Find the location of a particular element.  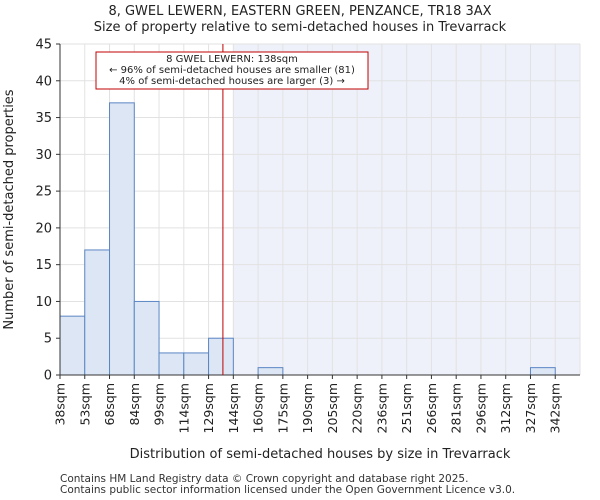

y-tick-label: 35 is located at coordinates (43, 118).